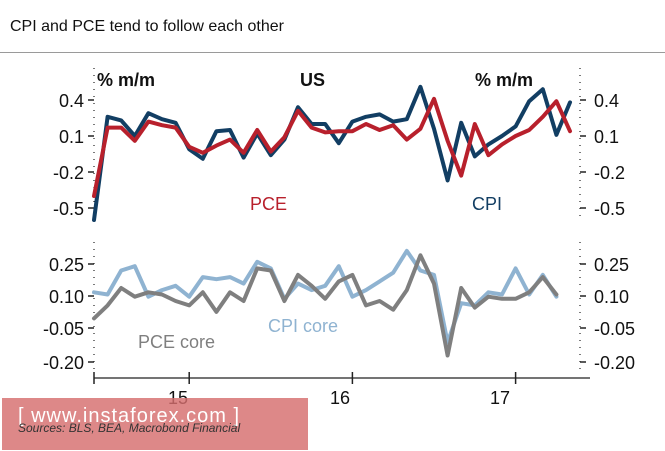  Describe the element at coordinates (614, 363) in the screenshot. I see `right-tick-label: -0.20` at that location.